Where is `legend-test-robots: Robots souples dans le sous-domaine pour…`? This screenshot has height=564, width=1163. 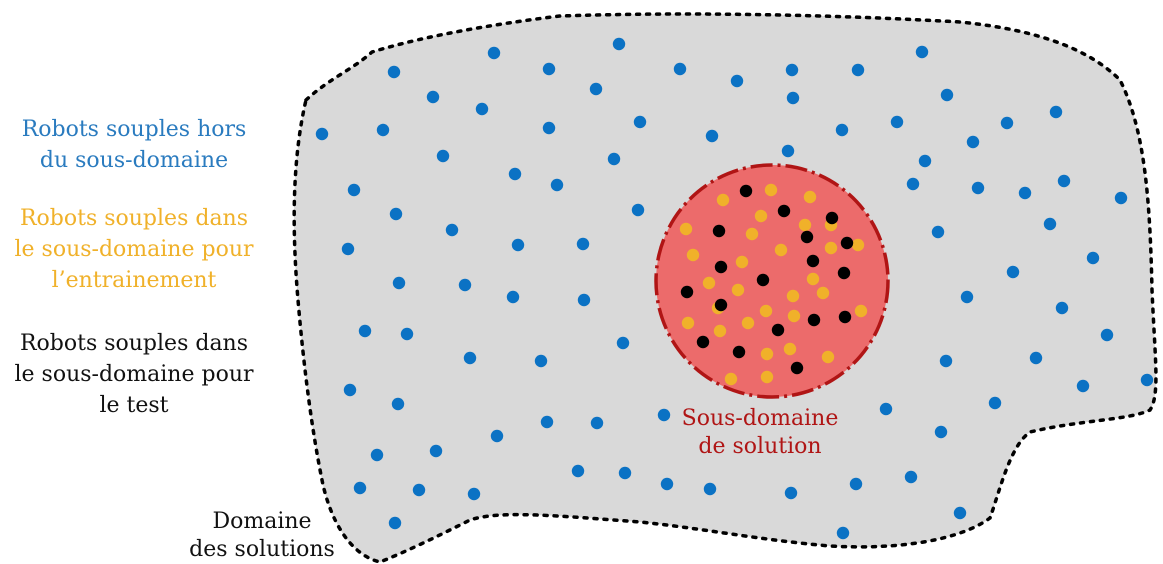
legend-test-robots: Robots souples dans le sous-domaine pour… is located at coordinates (134, 374).